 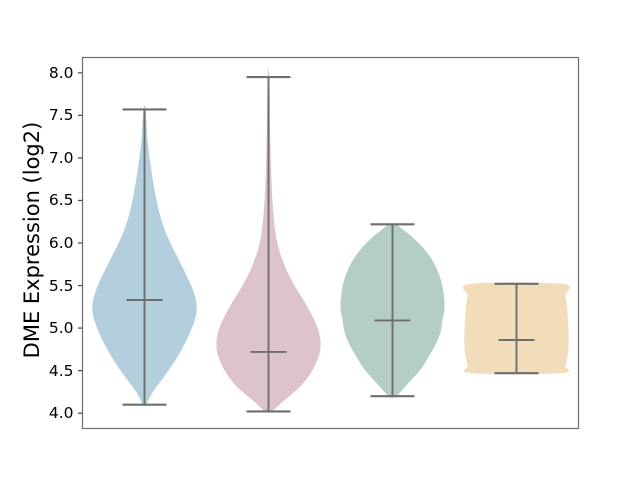 What do you see at coordinates (61, 72) in the screenshot?
I see `y-tick-label: 8.0` at bounding box center [61, 72].